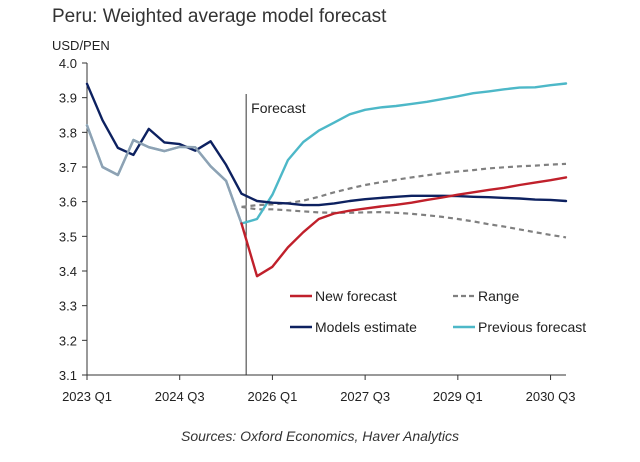  I want to click on y-tick-label: 3.6, so click(68, 202).